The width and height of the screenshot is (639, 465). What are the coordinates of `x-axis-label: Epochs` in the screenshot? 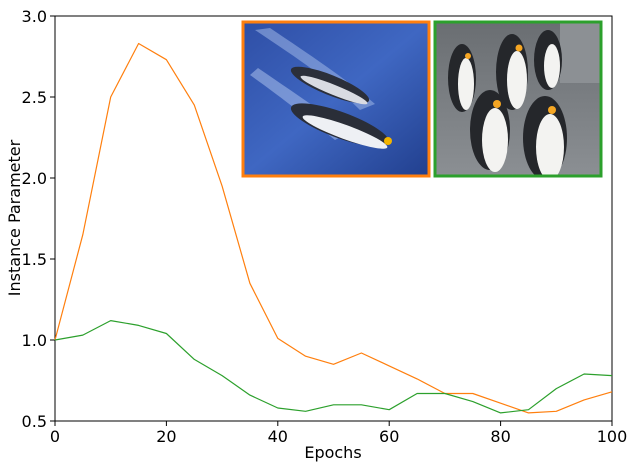 It's located at (332, 452).